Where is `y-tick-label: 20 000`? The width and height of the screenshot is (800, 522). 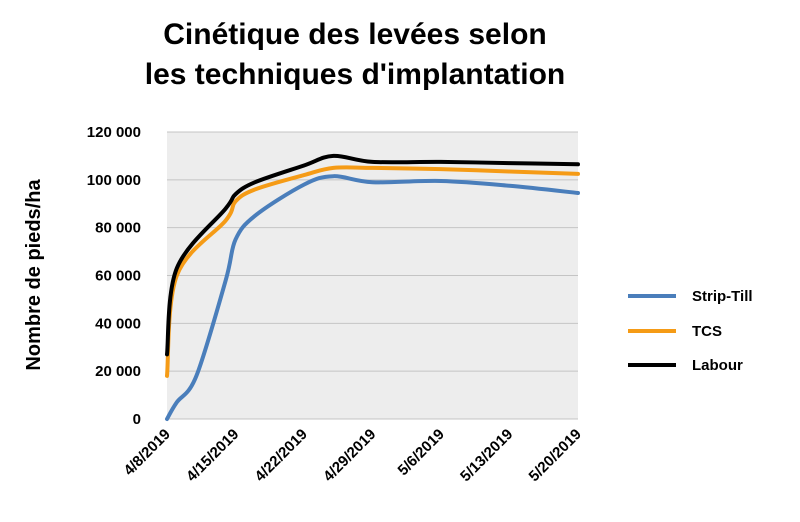
y-tick-label: 20 000 is located at coordinates (118, 371).